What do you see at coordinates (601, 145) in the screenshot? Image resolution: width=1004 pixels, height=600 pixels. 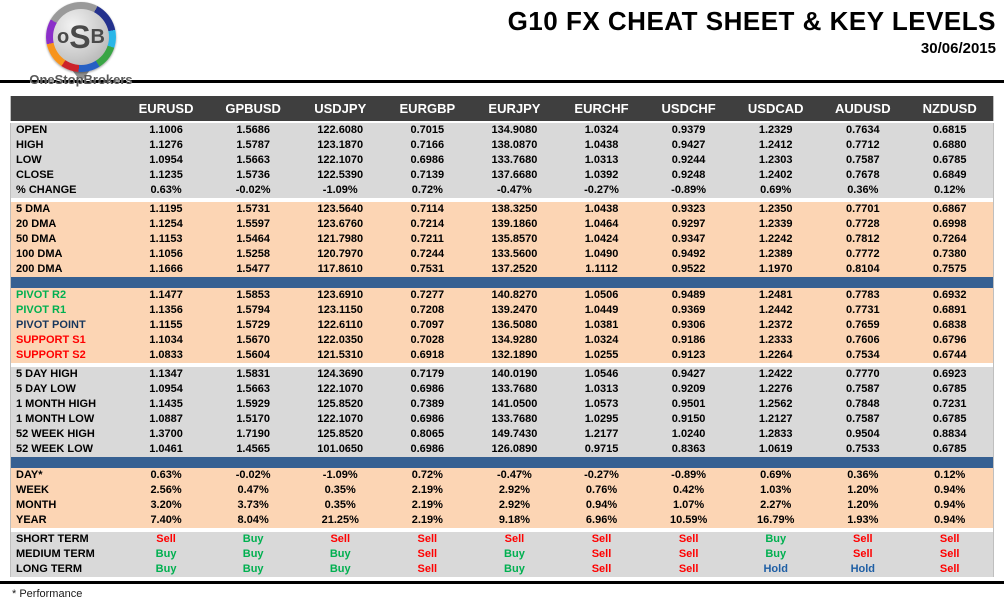 I see `value-cell: 1.0438` at bounding box center [601, 145].